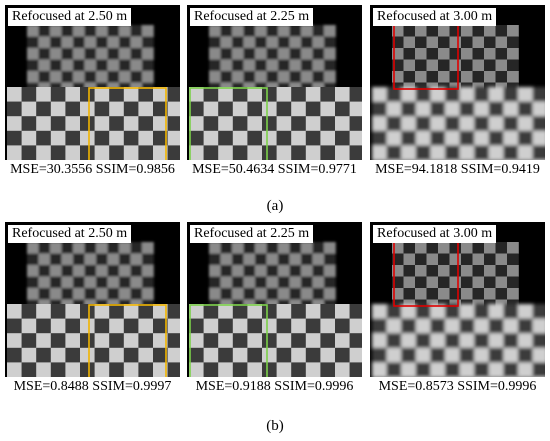  What do you see at coordinates (457, 170) in the screenshot?
I see `metrics-label: MSE=94.1818 SSIM=0.9419` at bounding box center [457, 170].